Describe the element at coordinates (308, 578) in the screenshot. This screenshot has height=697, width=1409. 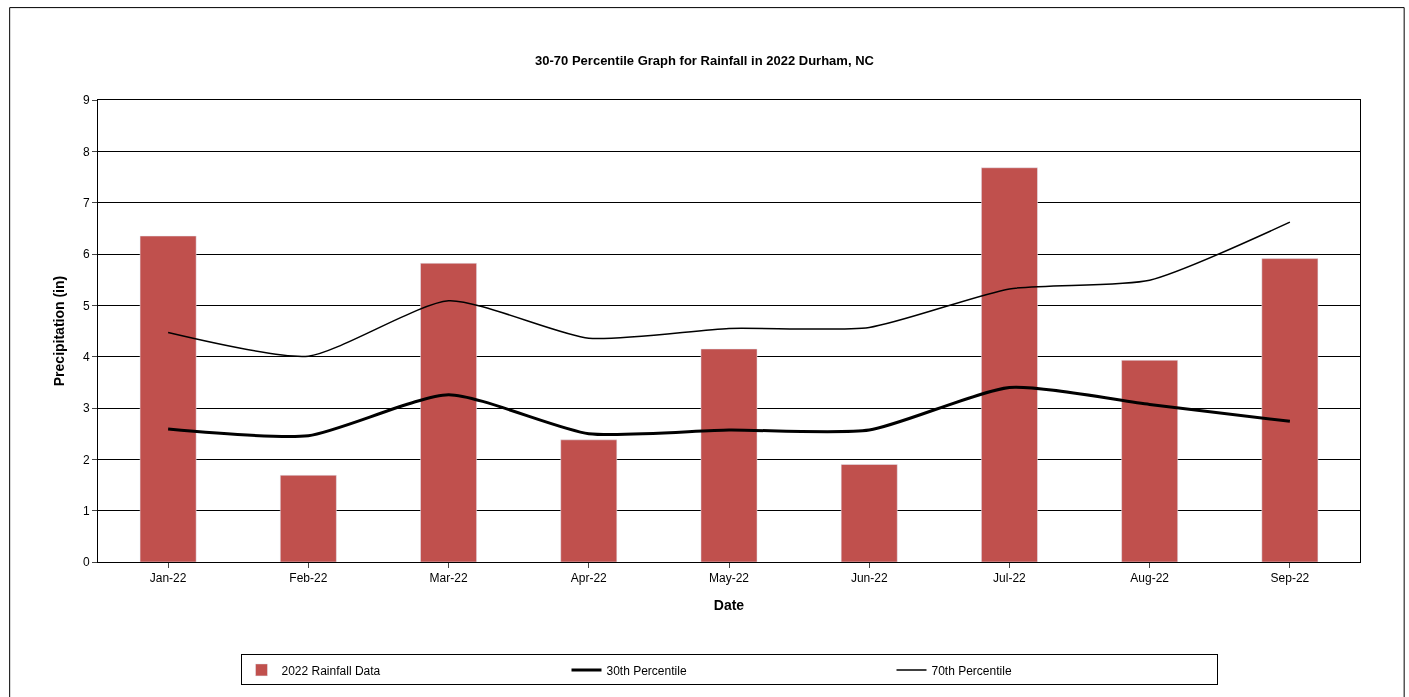
I see `x-tick-label: Feb-22` at that location.